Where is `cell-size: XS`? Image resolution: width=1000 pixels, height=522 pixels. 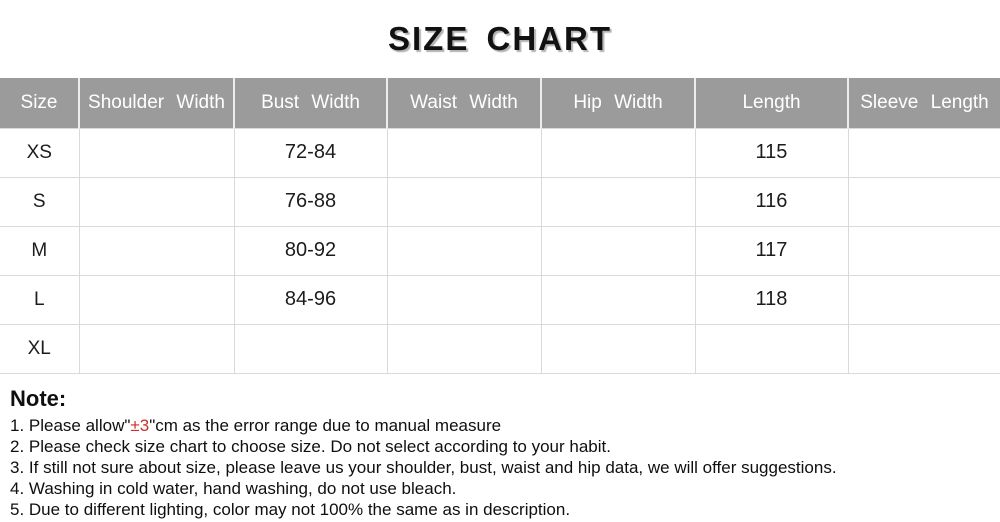 cell-size: XS is located at coordinates (40, 152).